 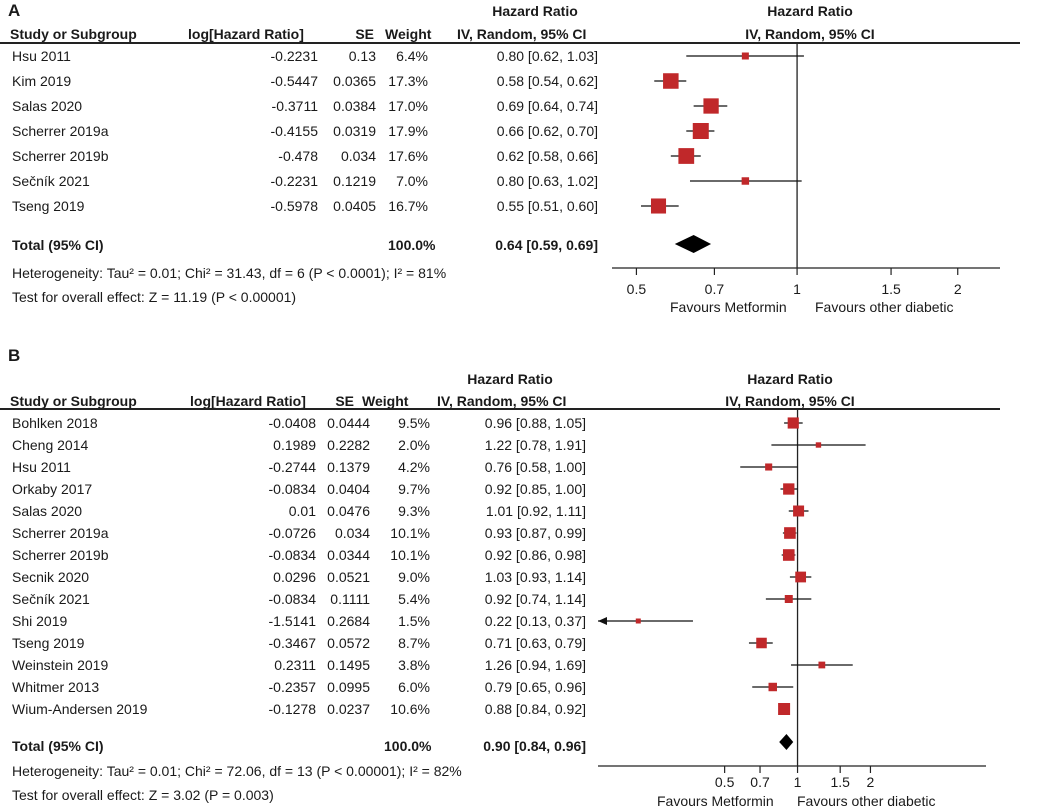 What do you see at coordinates (294, 445) in the screenshot?
I see `log-hr-value-b: 0.1989` at bounding box center [294, 445].